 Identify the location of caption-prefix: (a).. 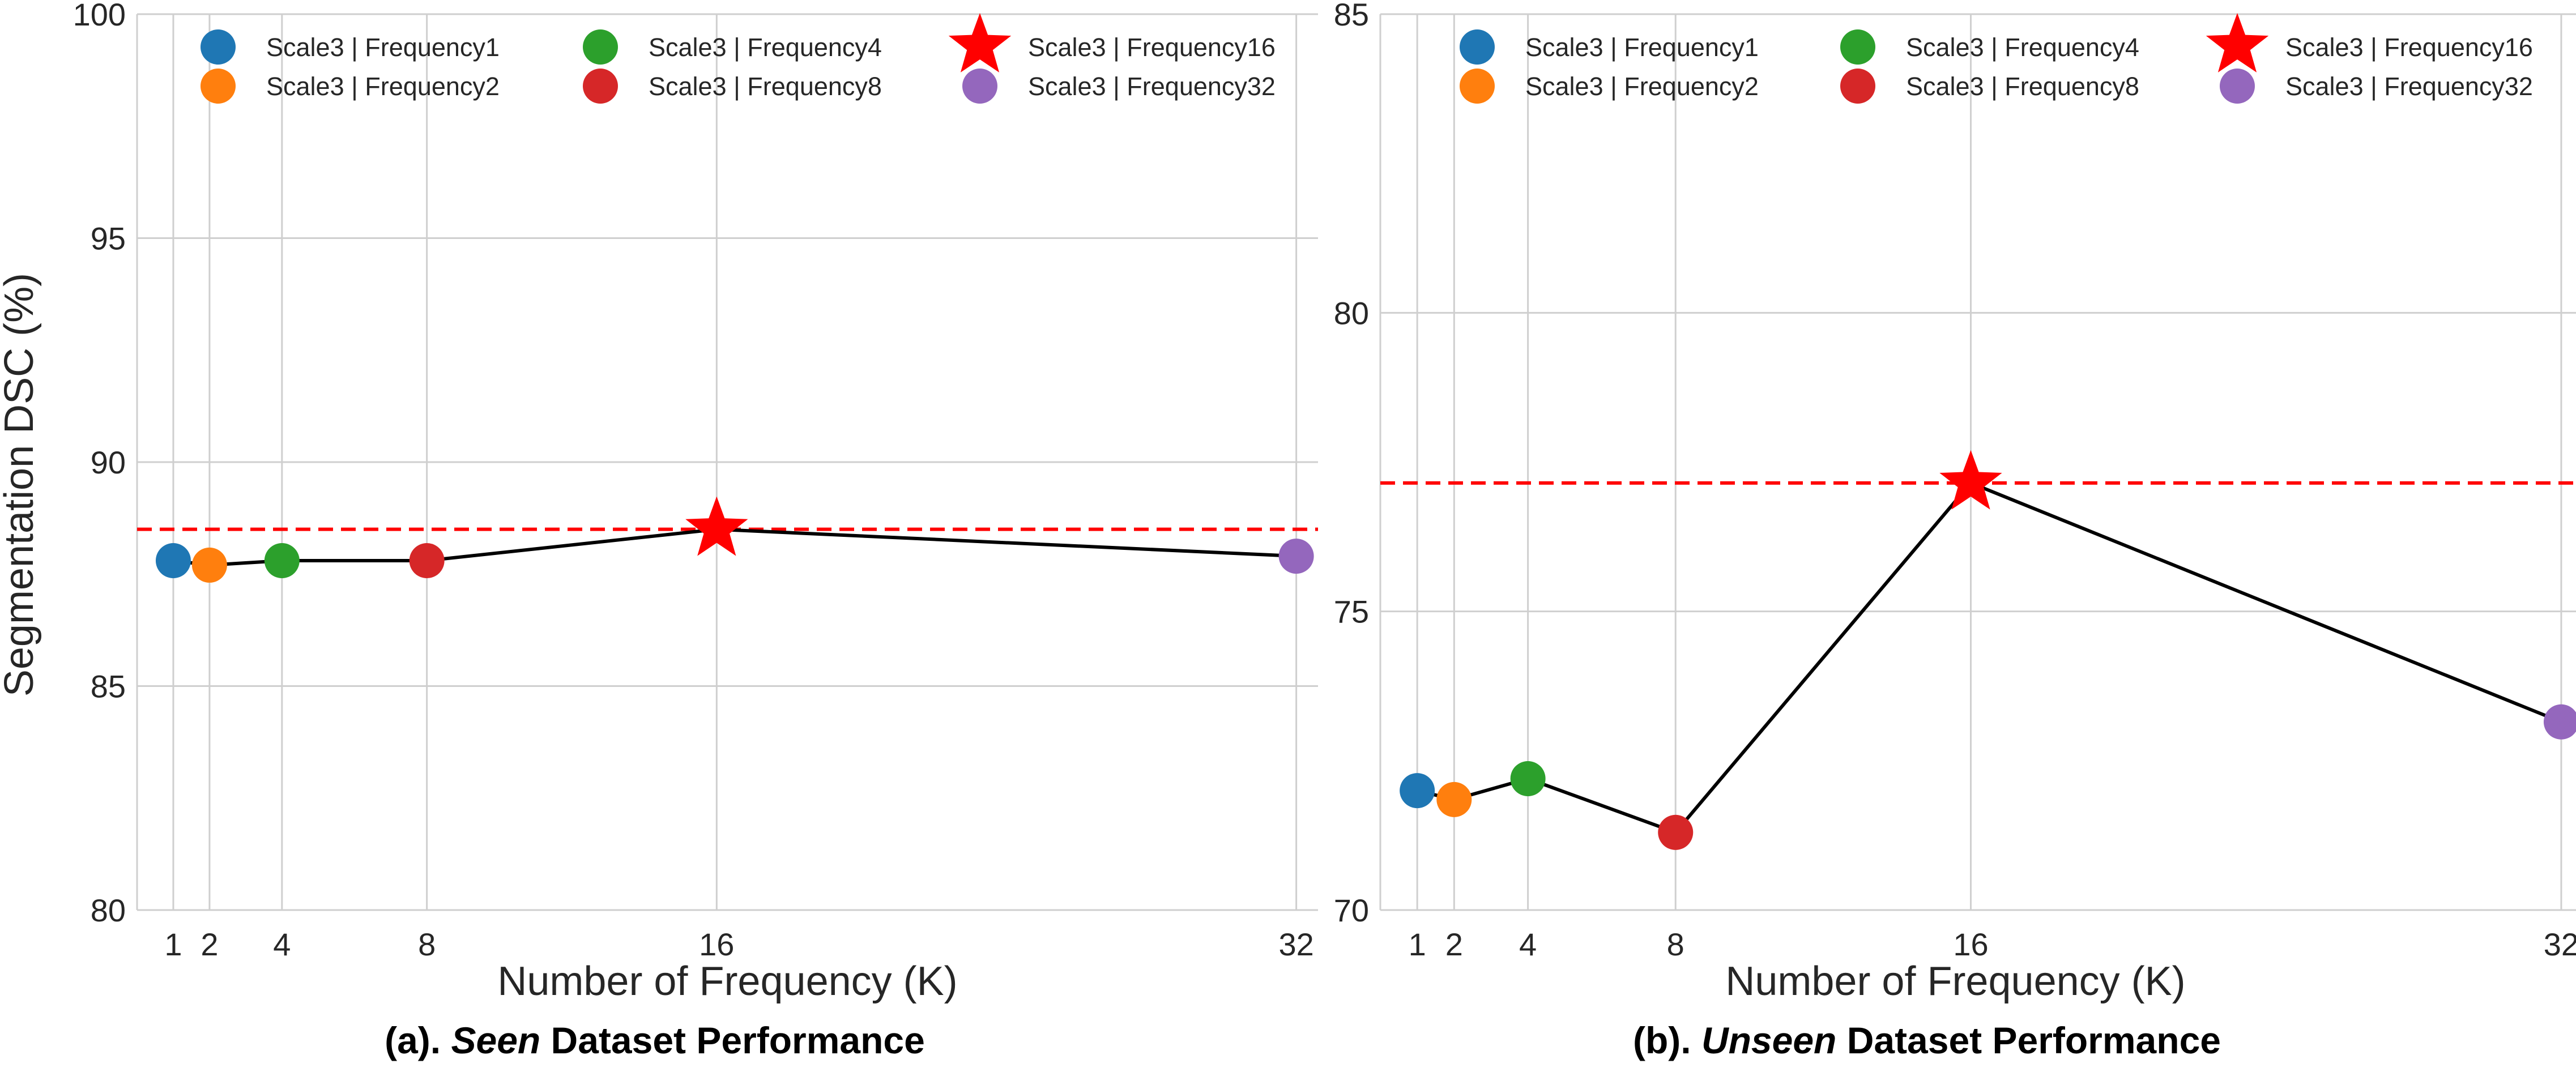
(418, 1040).